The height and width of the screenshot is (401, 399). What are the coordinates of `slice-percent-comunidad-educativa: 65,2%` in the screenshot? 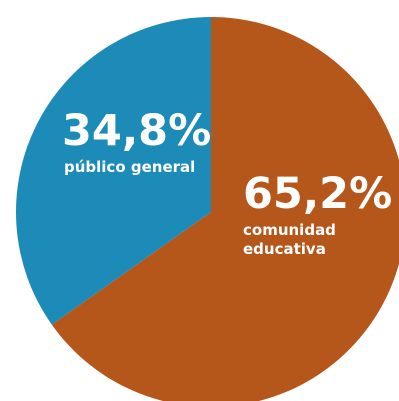 It's located at (317, 194).